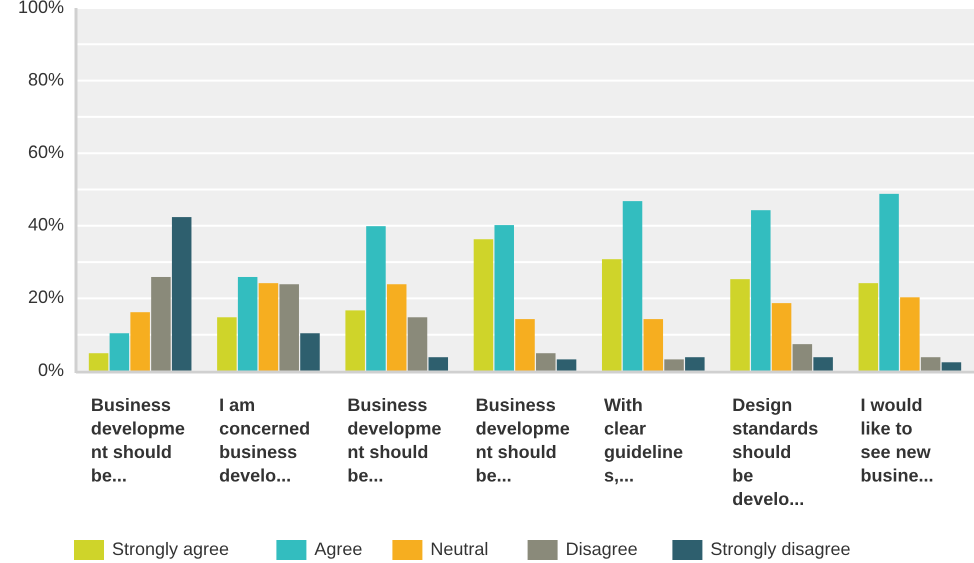 This screenshot has height=563, width=974. What do you see at coordinates (171, 548) in the screenshot?
I see `legend-label: Strongly agree` at bounding box center [171, 548].